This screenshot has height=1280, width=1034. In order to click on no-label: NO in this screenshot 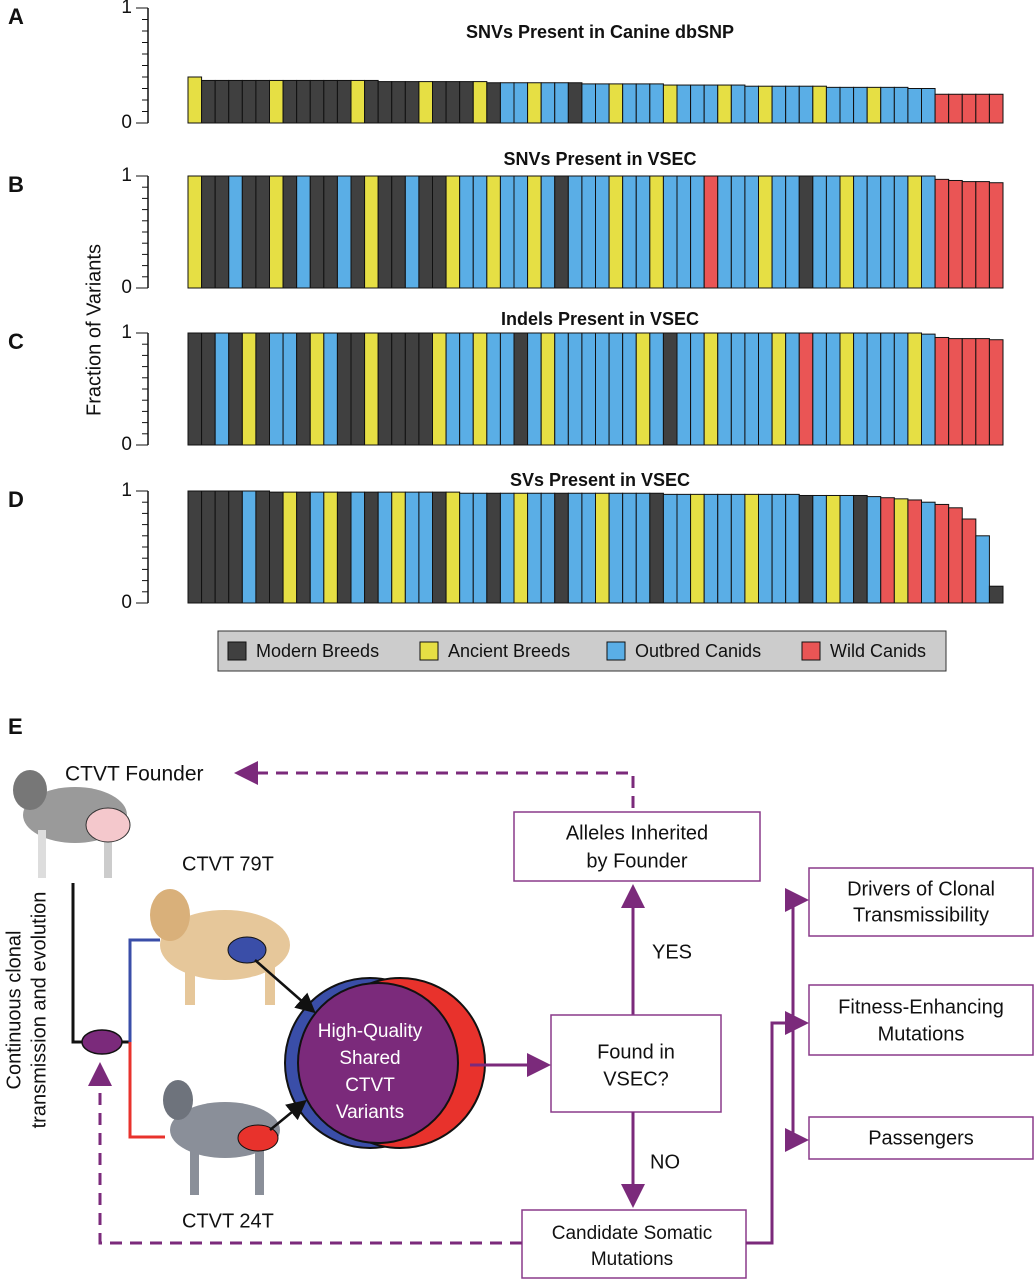, I will do `click(665, 1162)`.